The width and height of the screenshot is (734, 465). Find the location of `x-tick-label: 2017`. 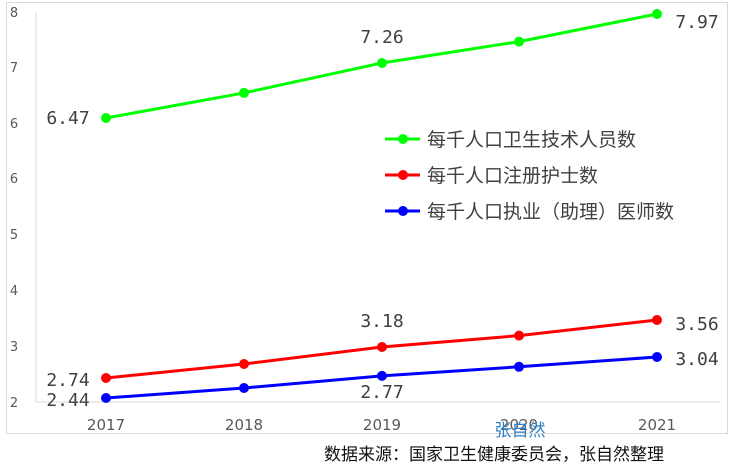

x-tick-label: 2017 is located at coordinates (106, 425).